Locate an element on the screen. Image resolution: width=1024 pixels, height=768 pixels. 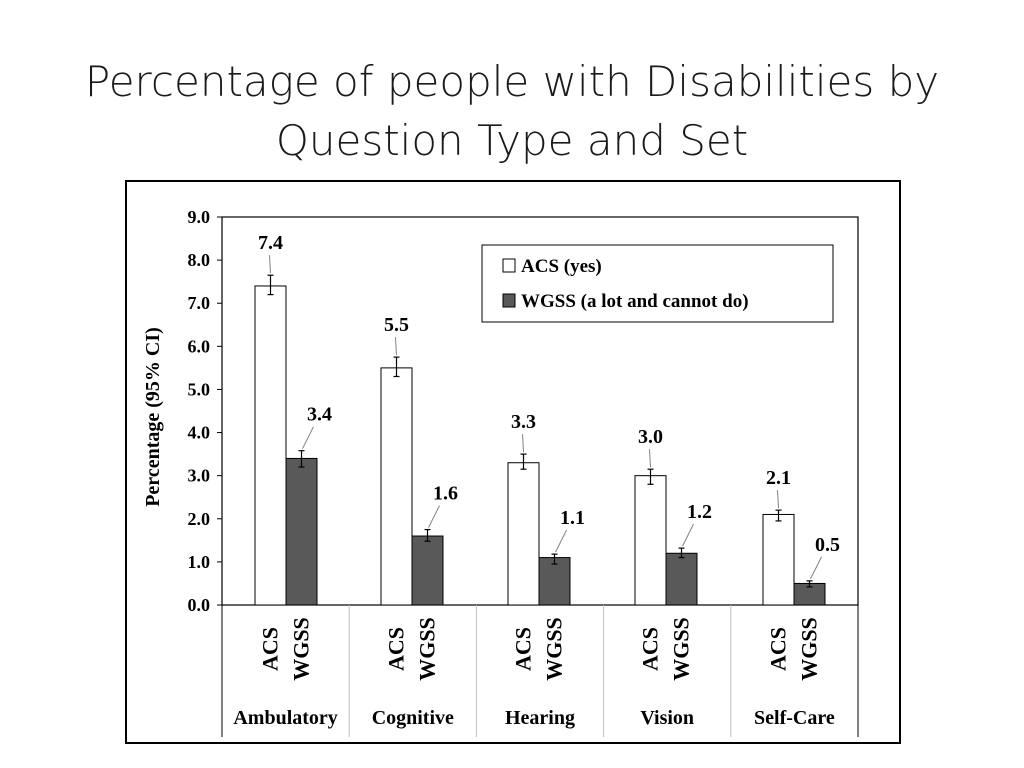
y-tick-label: 6.0 is located at coordinates (199, 346).